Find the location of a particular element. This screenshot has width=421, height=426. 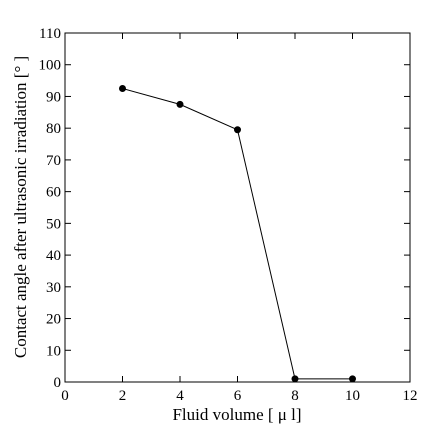

x-tick-label: 12 is located at coordinates (410, 396).